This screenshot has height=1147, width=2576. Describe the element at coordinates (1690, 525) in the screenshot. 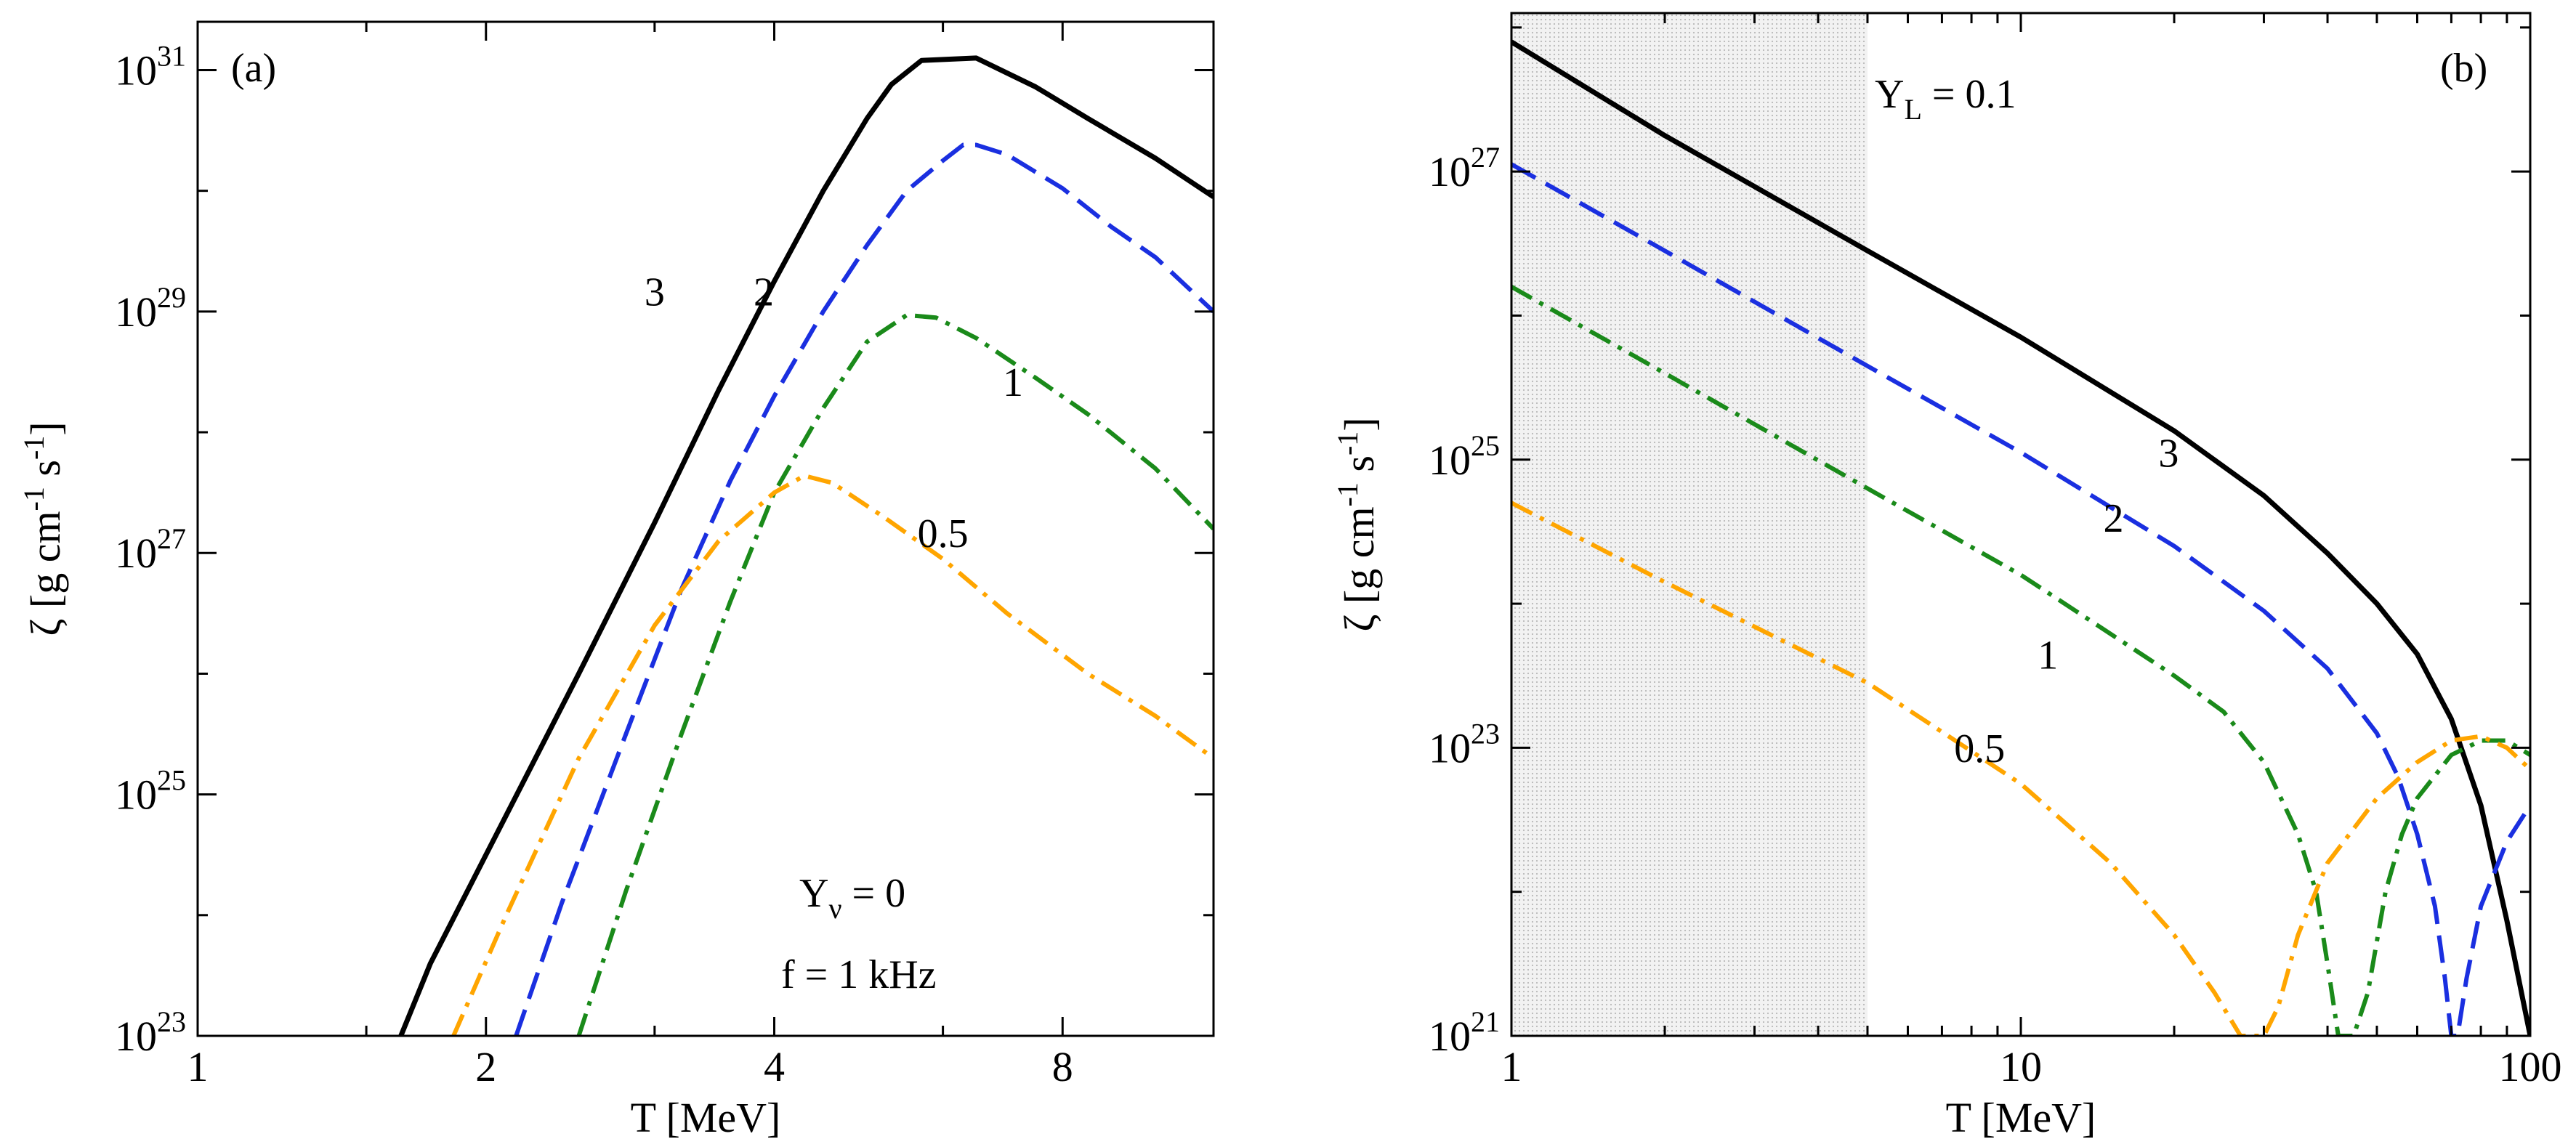

I see `shaded-region` at that location.